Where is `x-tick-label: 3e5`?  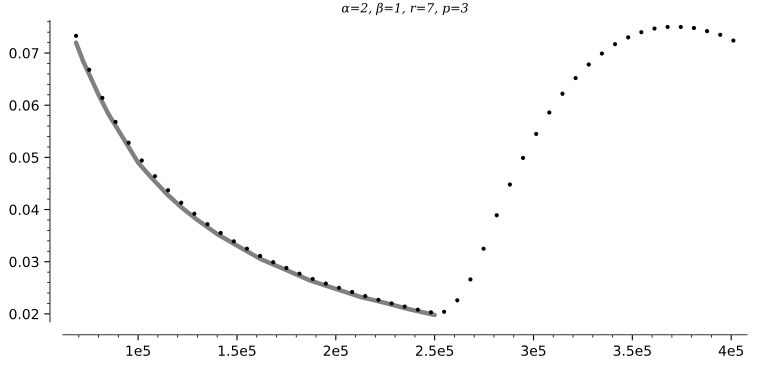 x-tick-label: 3e5 is located at coordinates (533, 350).